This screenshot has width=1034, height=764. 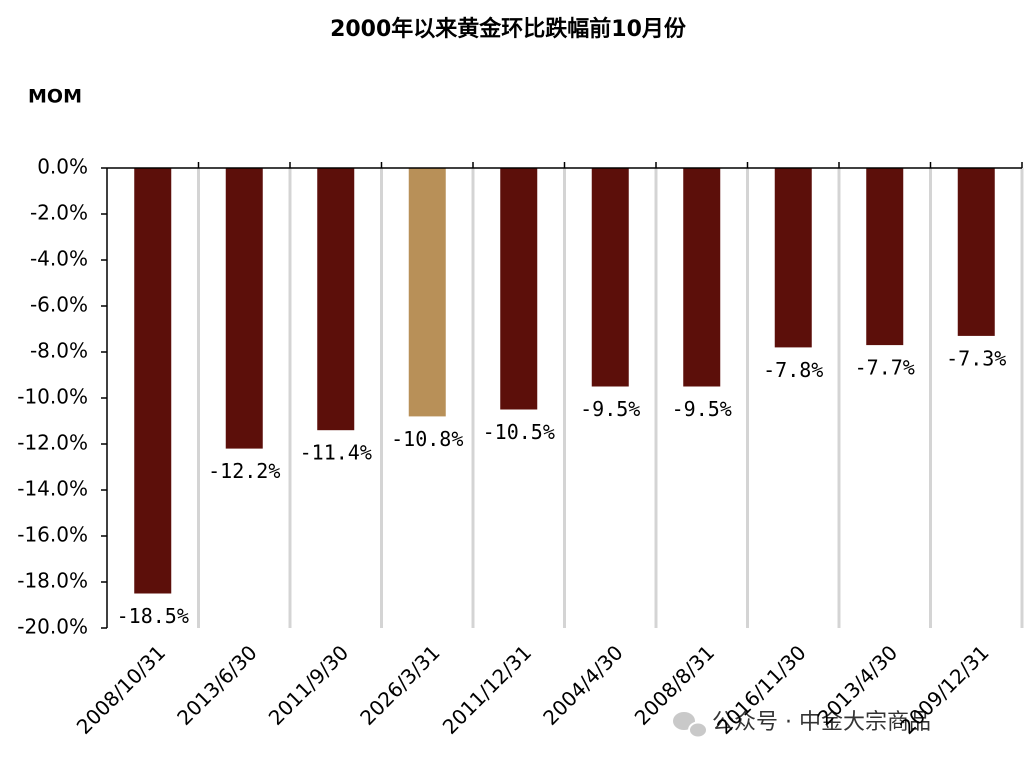 What do you see at coordinates (690, 725) in the screenshot?
I see `watermark-icon` at bounding box center [690, 725].